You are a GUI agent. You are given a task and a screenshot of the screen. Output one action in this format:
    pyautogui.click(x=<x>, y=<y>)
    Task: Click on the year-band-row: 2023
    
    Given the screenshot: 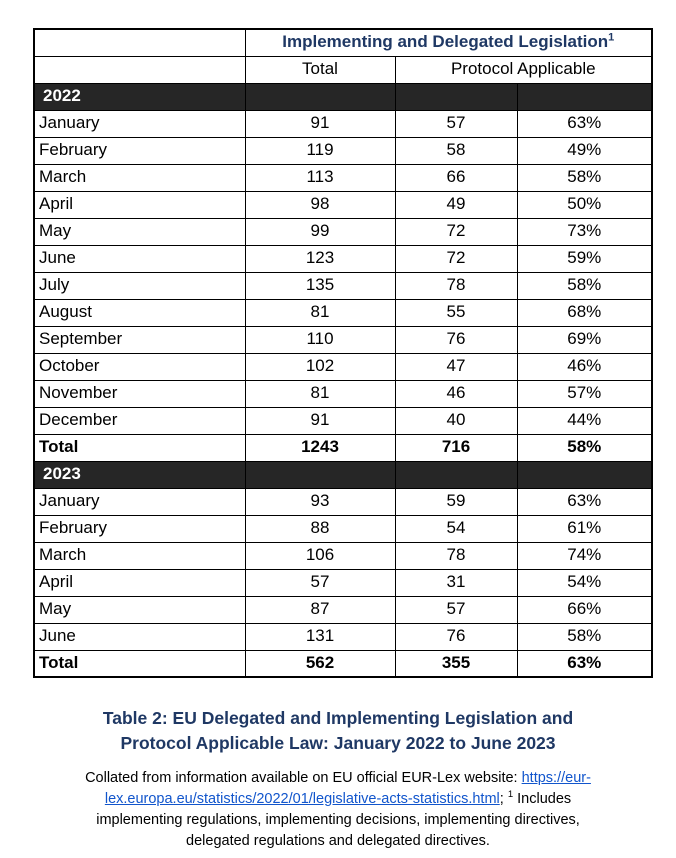 What is the action you would take?
    pyautogui.click(x=343, y=474)
    